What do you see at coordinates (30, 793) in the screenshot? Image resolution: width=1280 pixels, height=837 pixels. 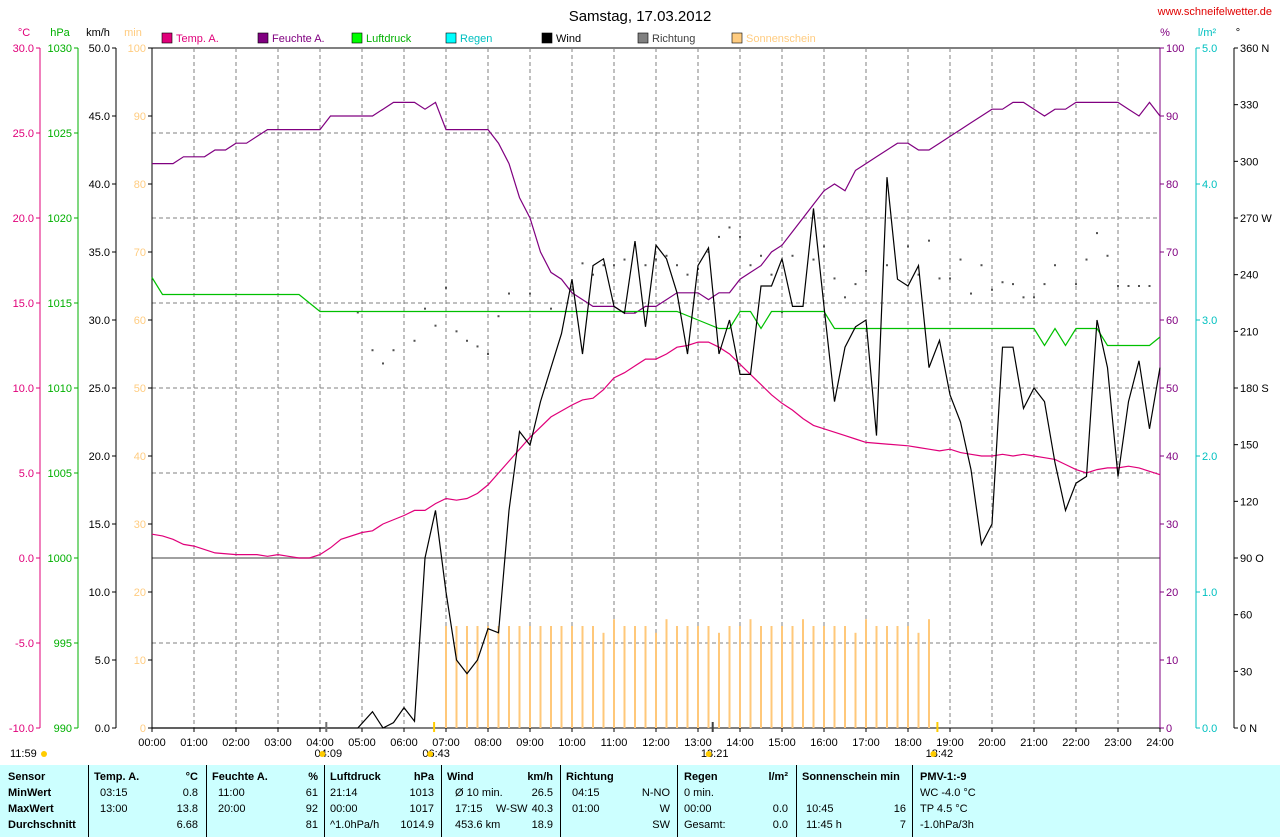 I see `stats-row-label: MinWert` at bounding box center [30, 793].